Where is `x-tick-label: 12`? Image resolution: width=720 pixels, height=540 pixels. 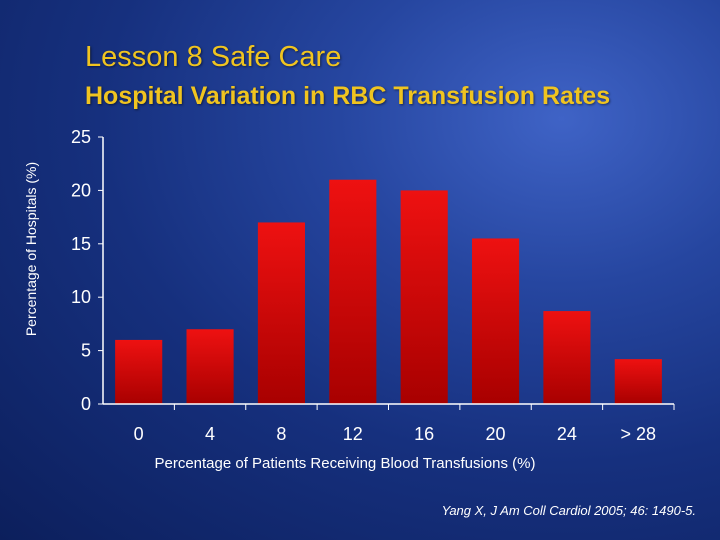
x-tick-label: 12 is located at coordinates (353, 434).